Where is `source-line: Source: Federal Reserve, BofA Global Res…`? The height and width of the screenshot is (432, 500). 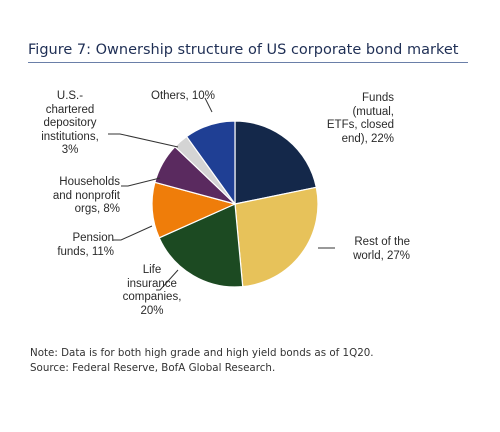
source-line: Source: Federal Reserve, BofA Global Res… is located at coordinates (153, 368).